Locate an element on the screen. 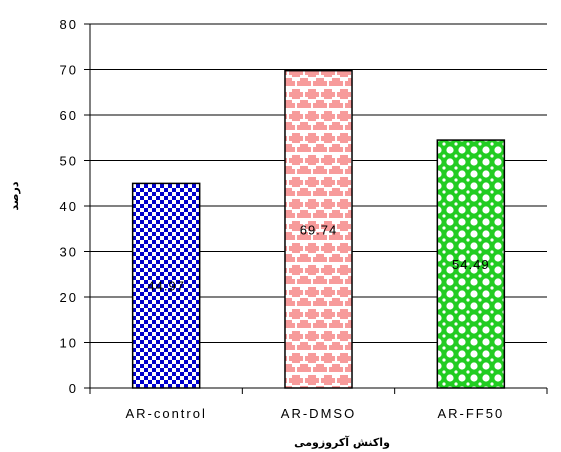 This screenshot has width=561, height=452. y-axis-title: درصد is located at coordinates (14, 195).